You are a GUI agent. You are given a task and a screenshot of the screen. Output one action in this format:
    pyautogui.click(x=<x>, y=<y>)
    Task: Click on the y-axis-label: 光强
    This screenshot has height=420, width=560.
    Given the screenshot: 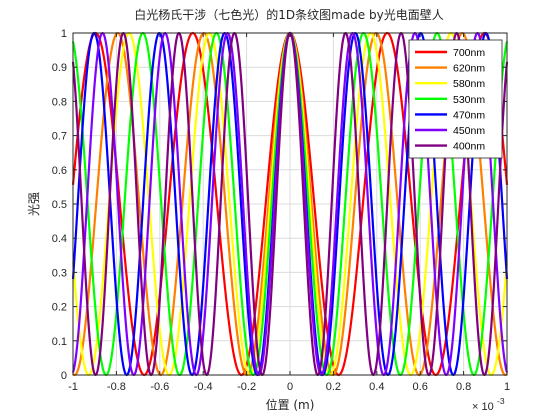 What is the action you would take?
    pyautogui.click(x=34, y=204)
    